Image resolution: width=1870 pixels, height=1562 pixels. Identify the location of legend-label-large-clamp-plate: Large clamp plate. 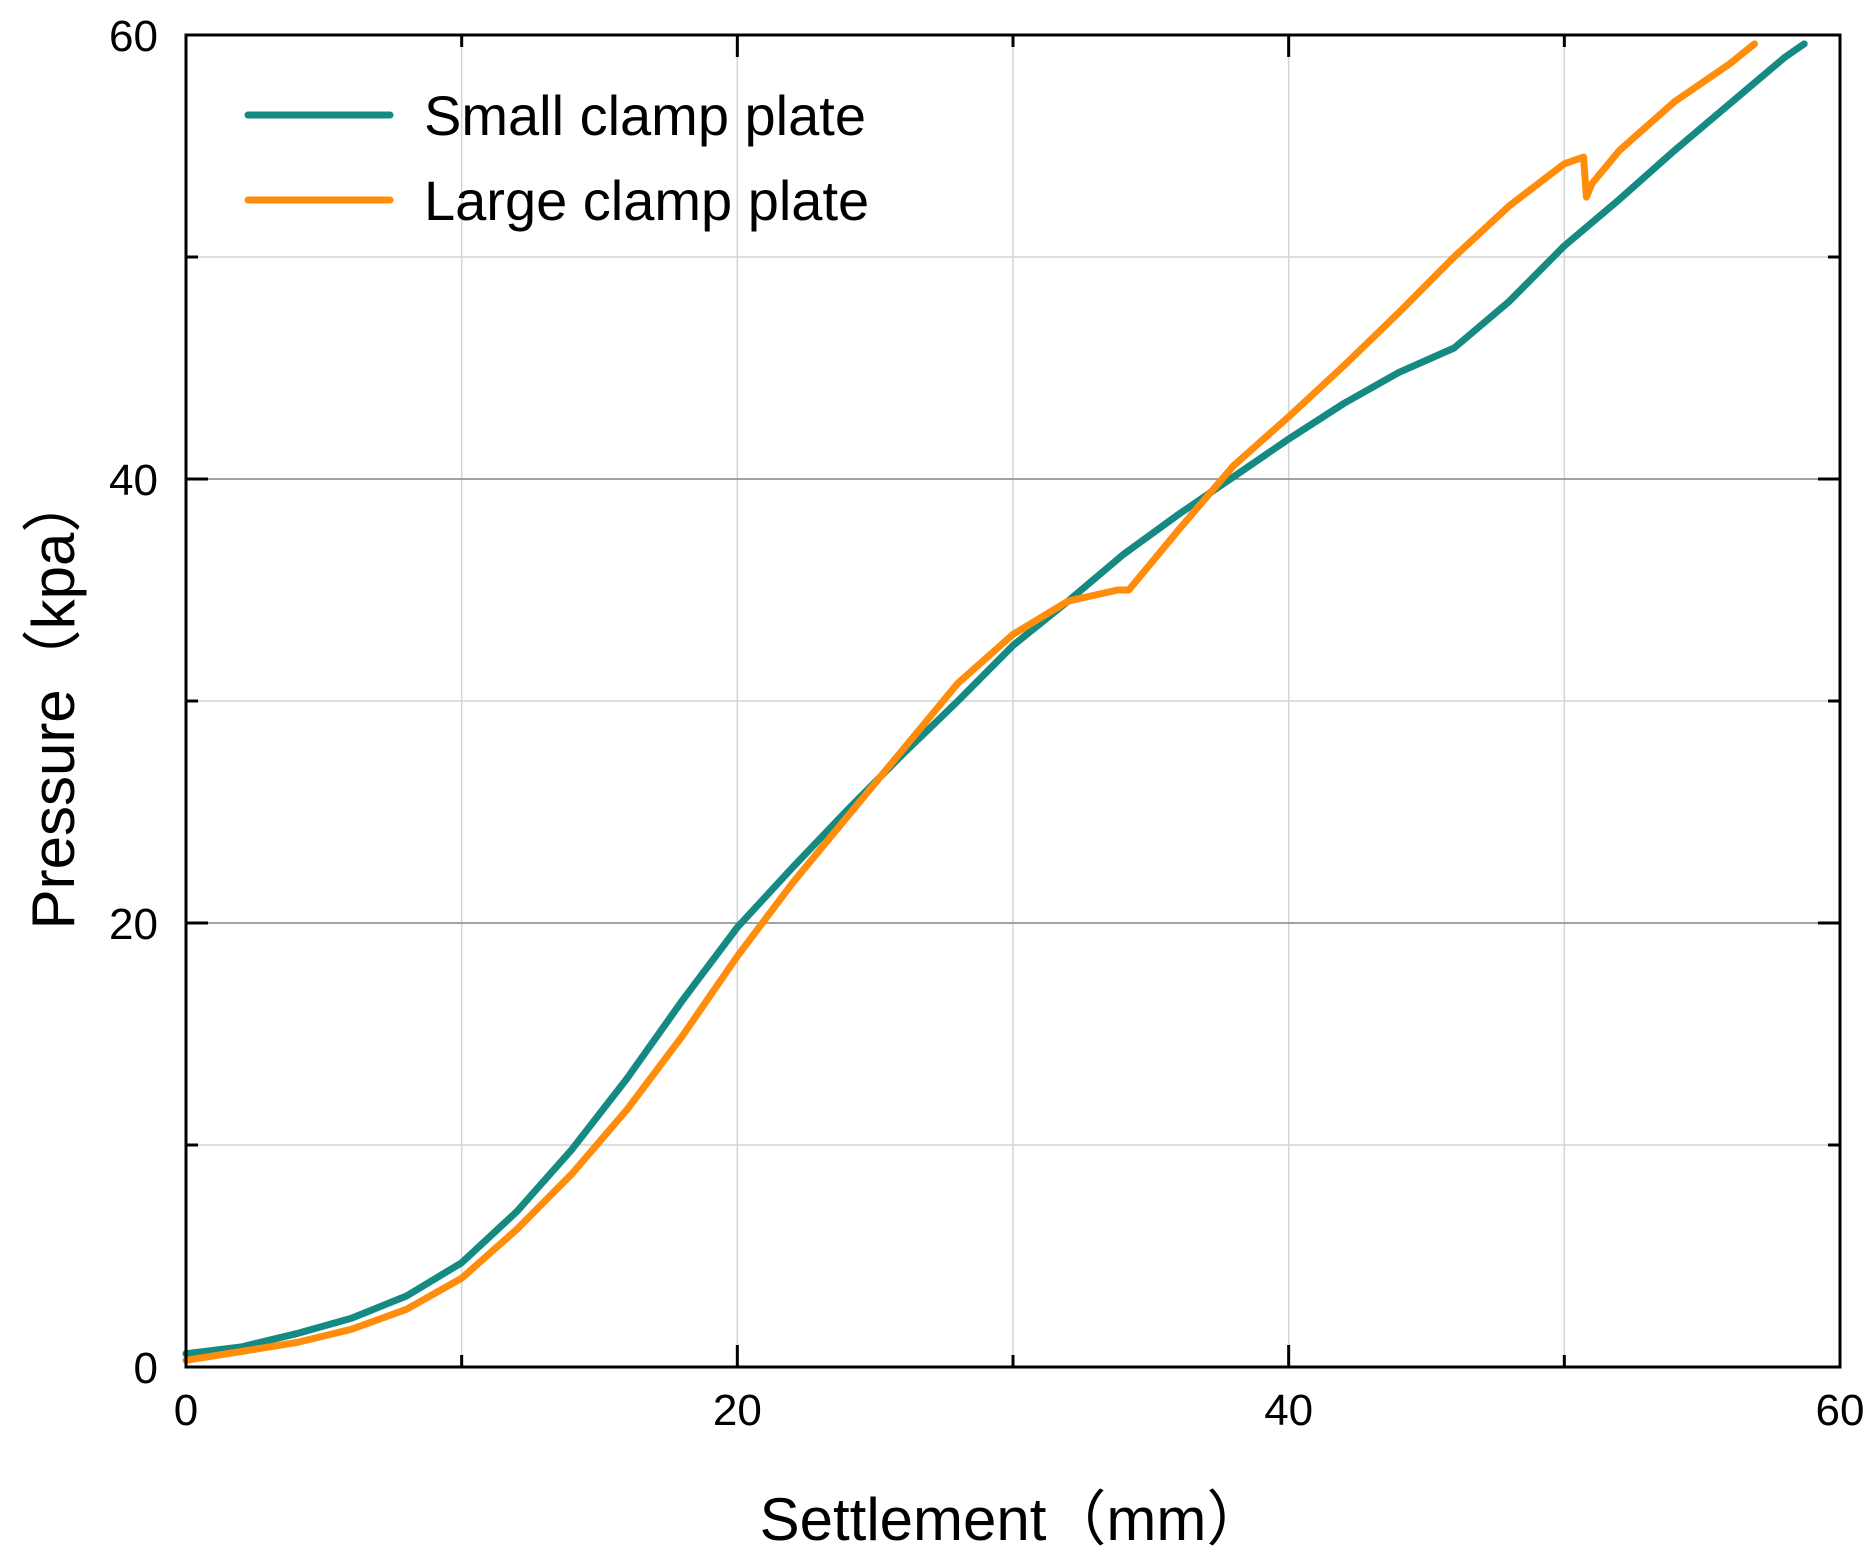
(646, 200).